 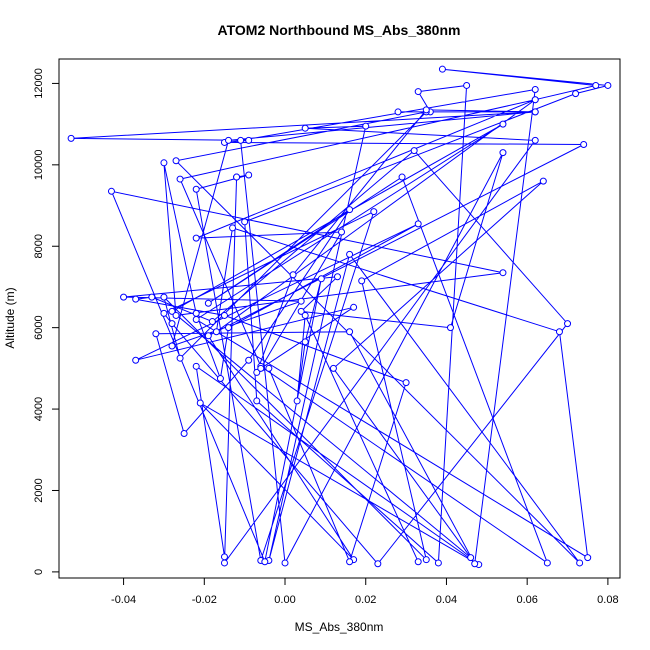 I want to click on y-tick-label: 8000, so click(x=39, y=246).